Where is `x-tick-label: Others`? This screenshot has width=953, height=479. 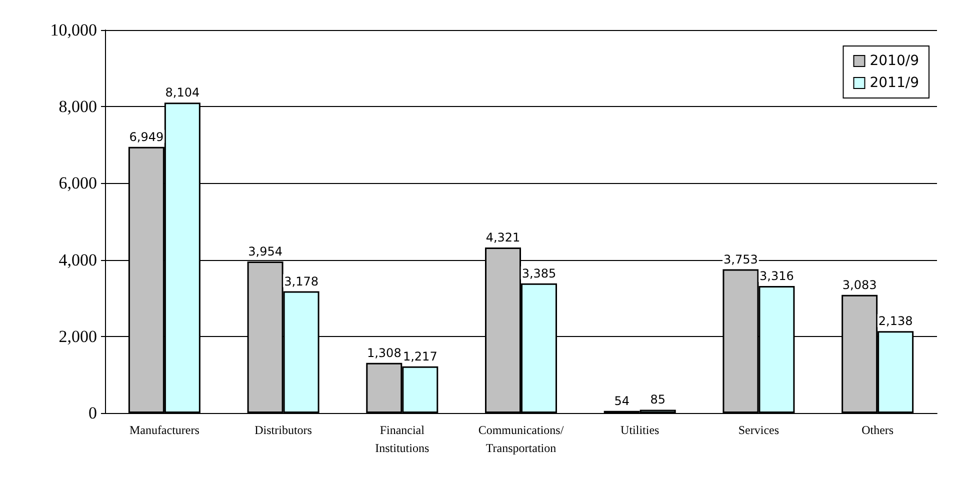 x-tick-label: Others is located at coordinates (878, 430).